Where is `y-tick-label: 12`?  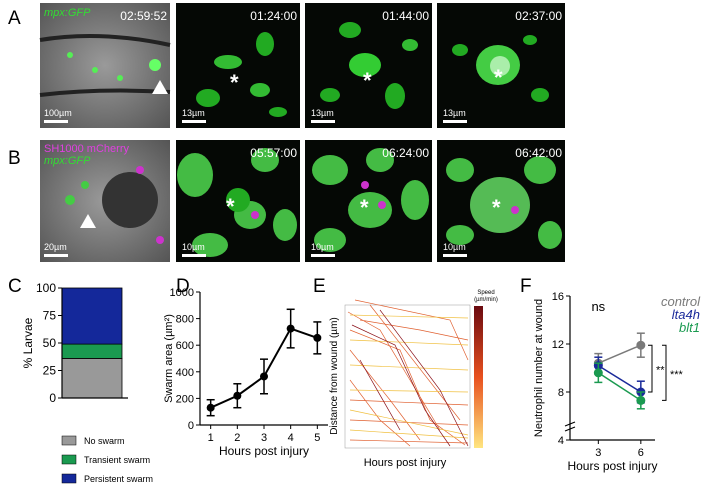 y-tick-label: 12 is located at coordinates (558, 345).